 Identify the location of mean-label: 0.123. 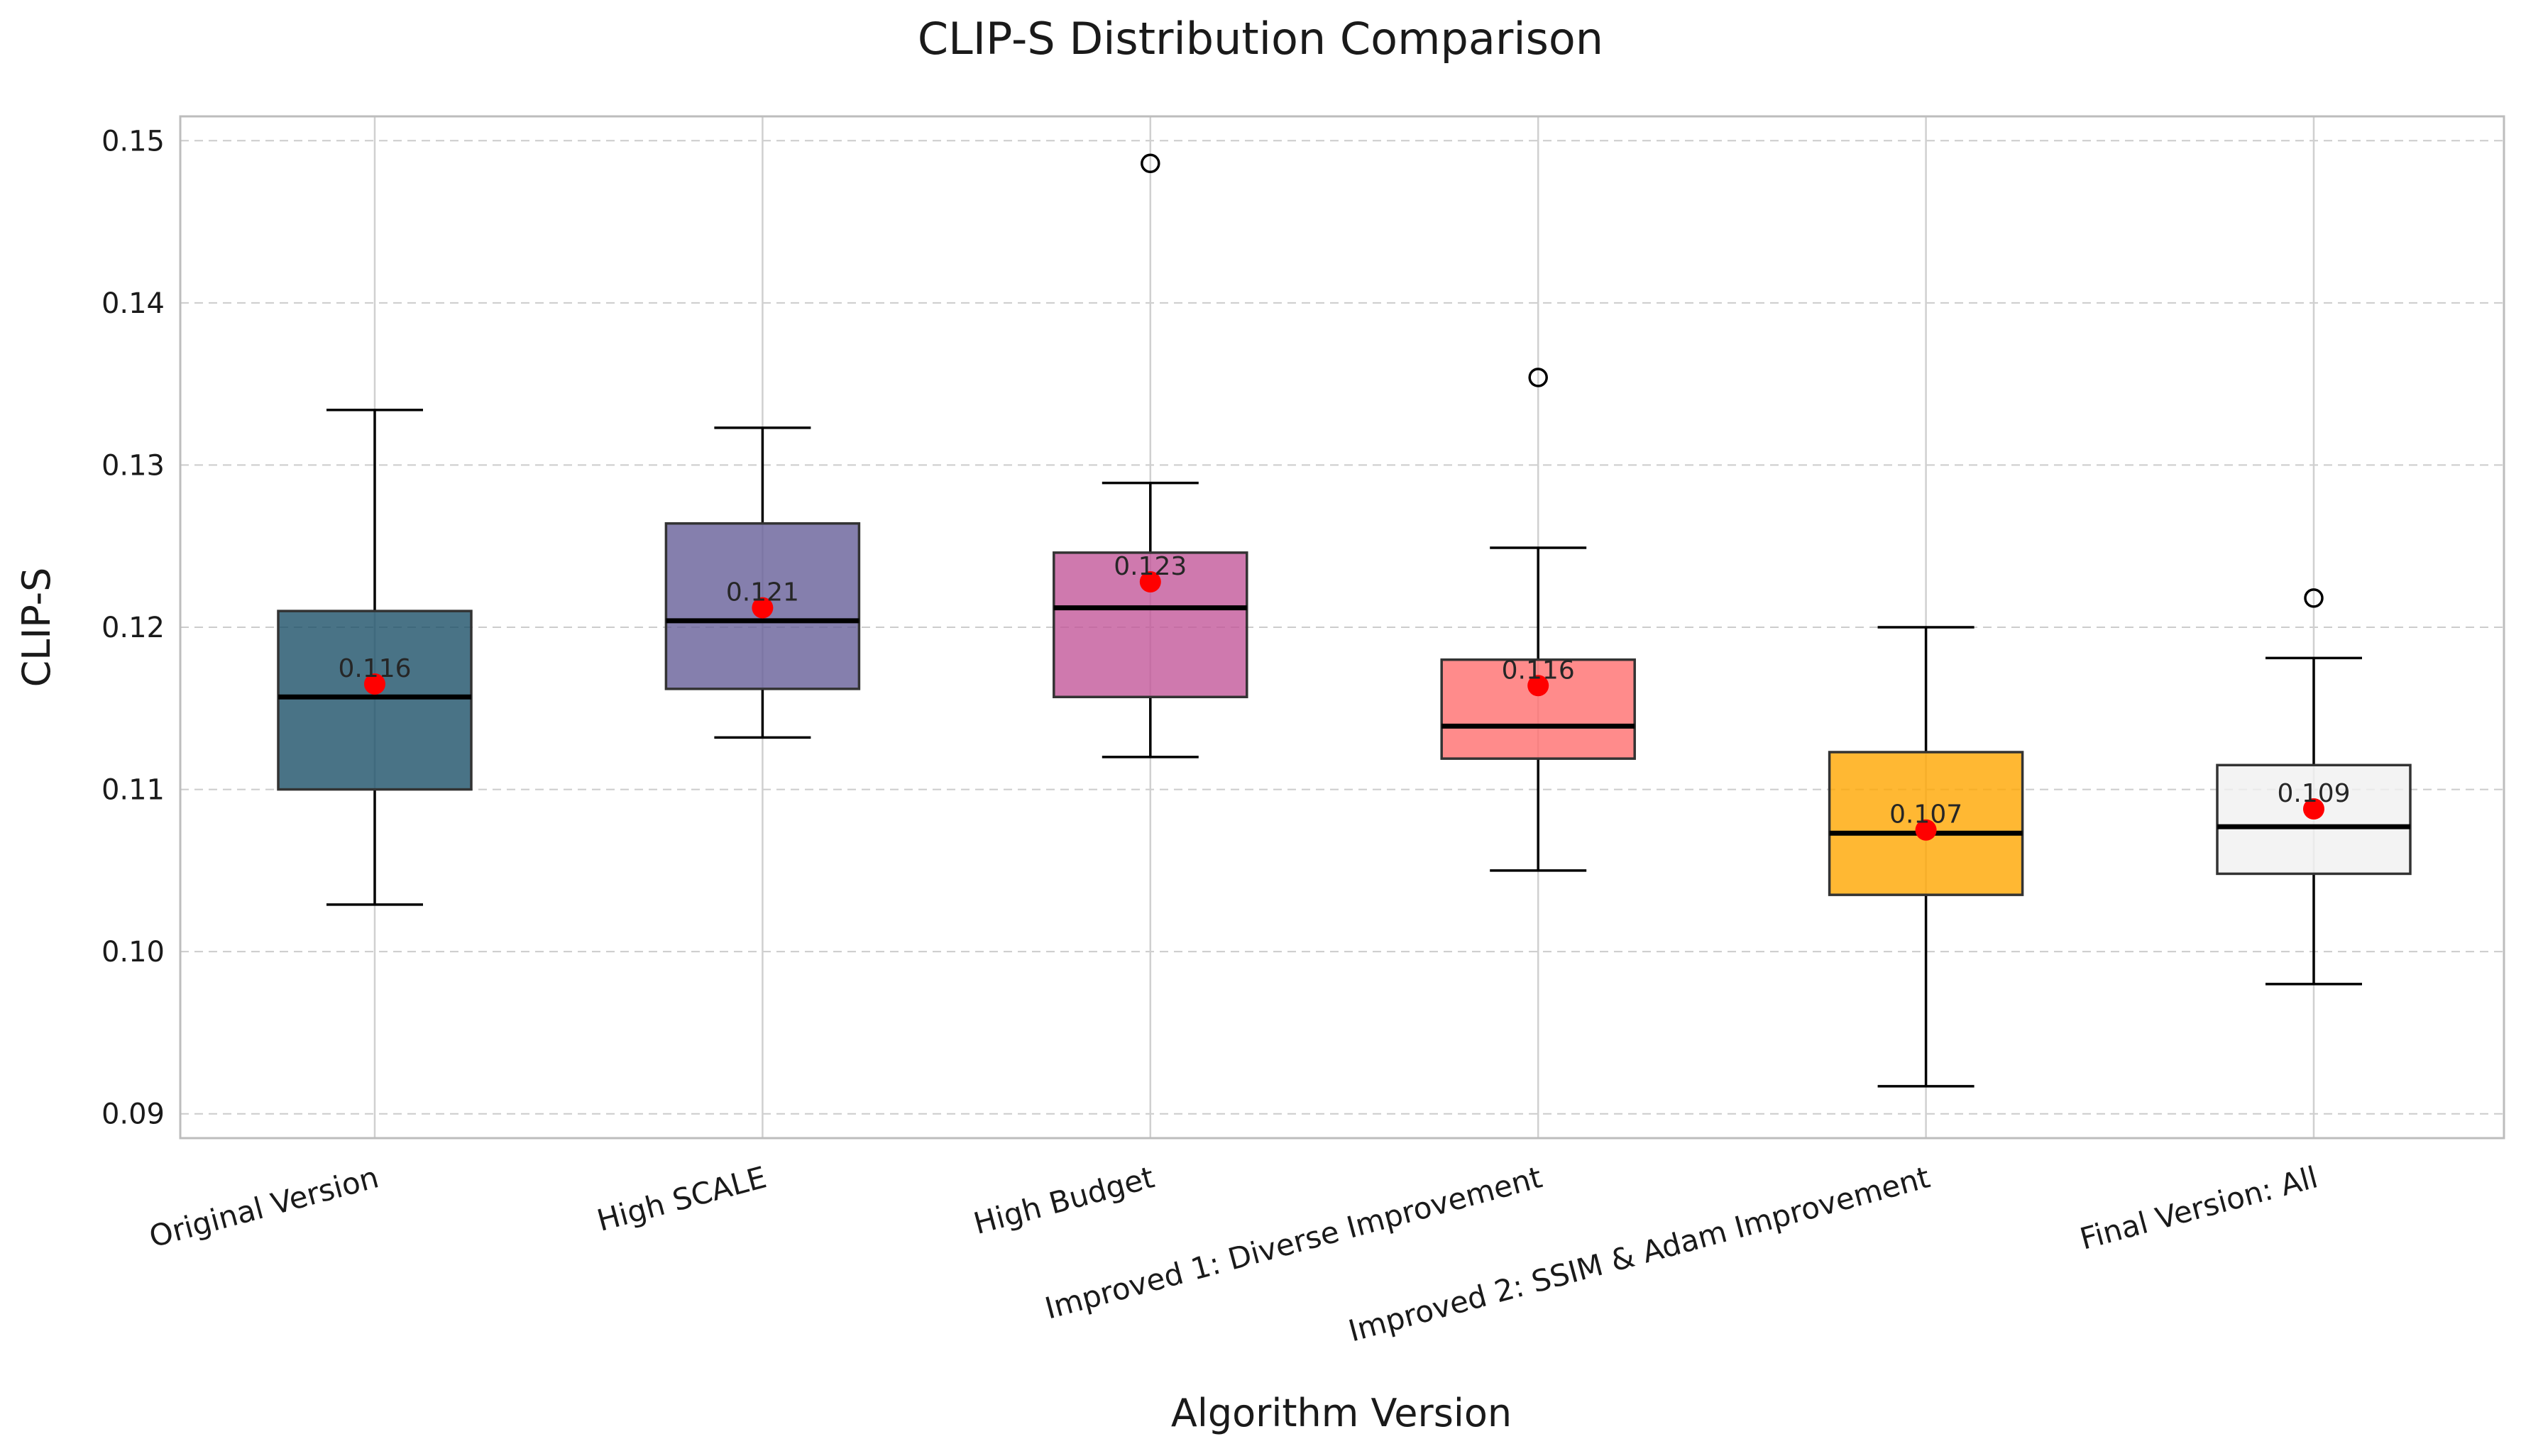
(1150, 566).